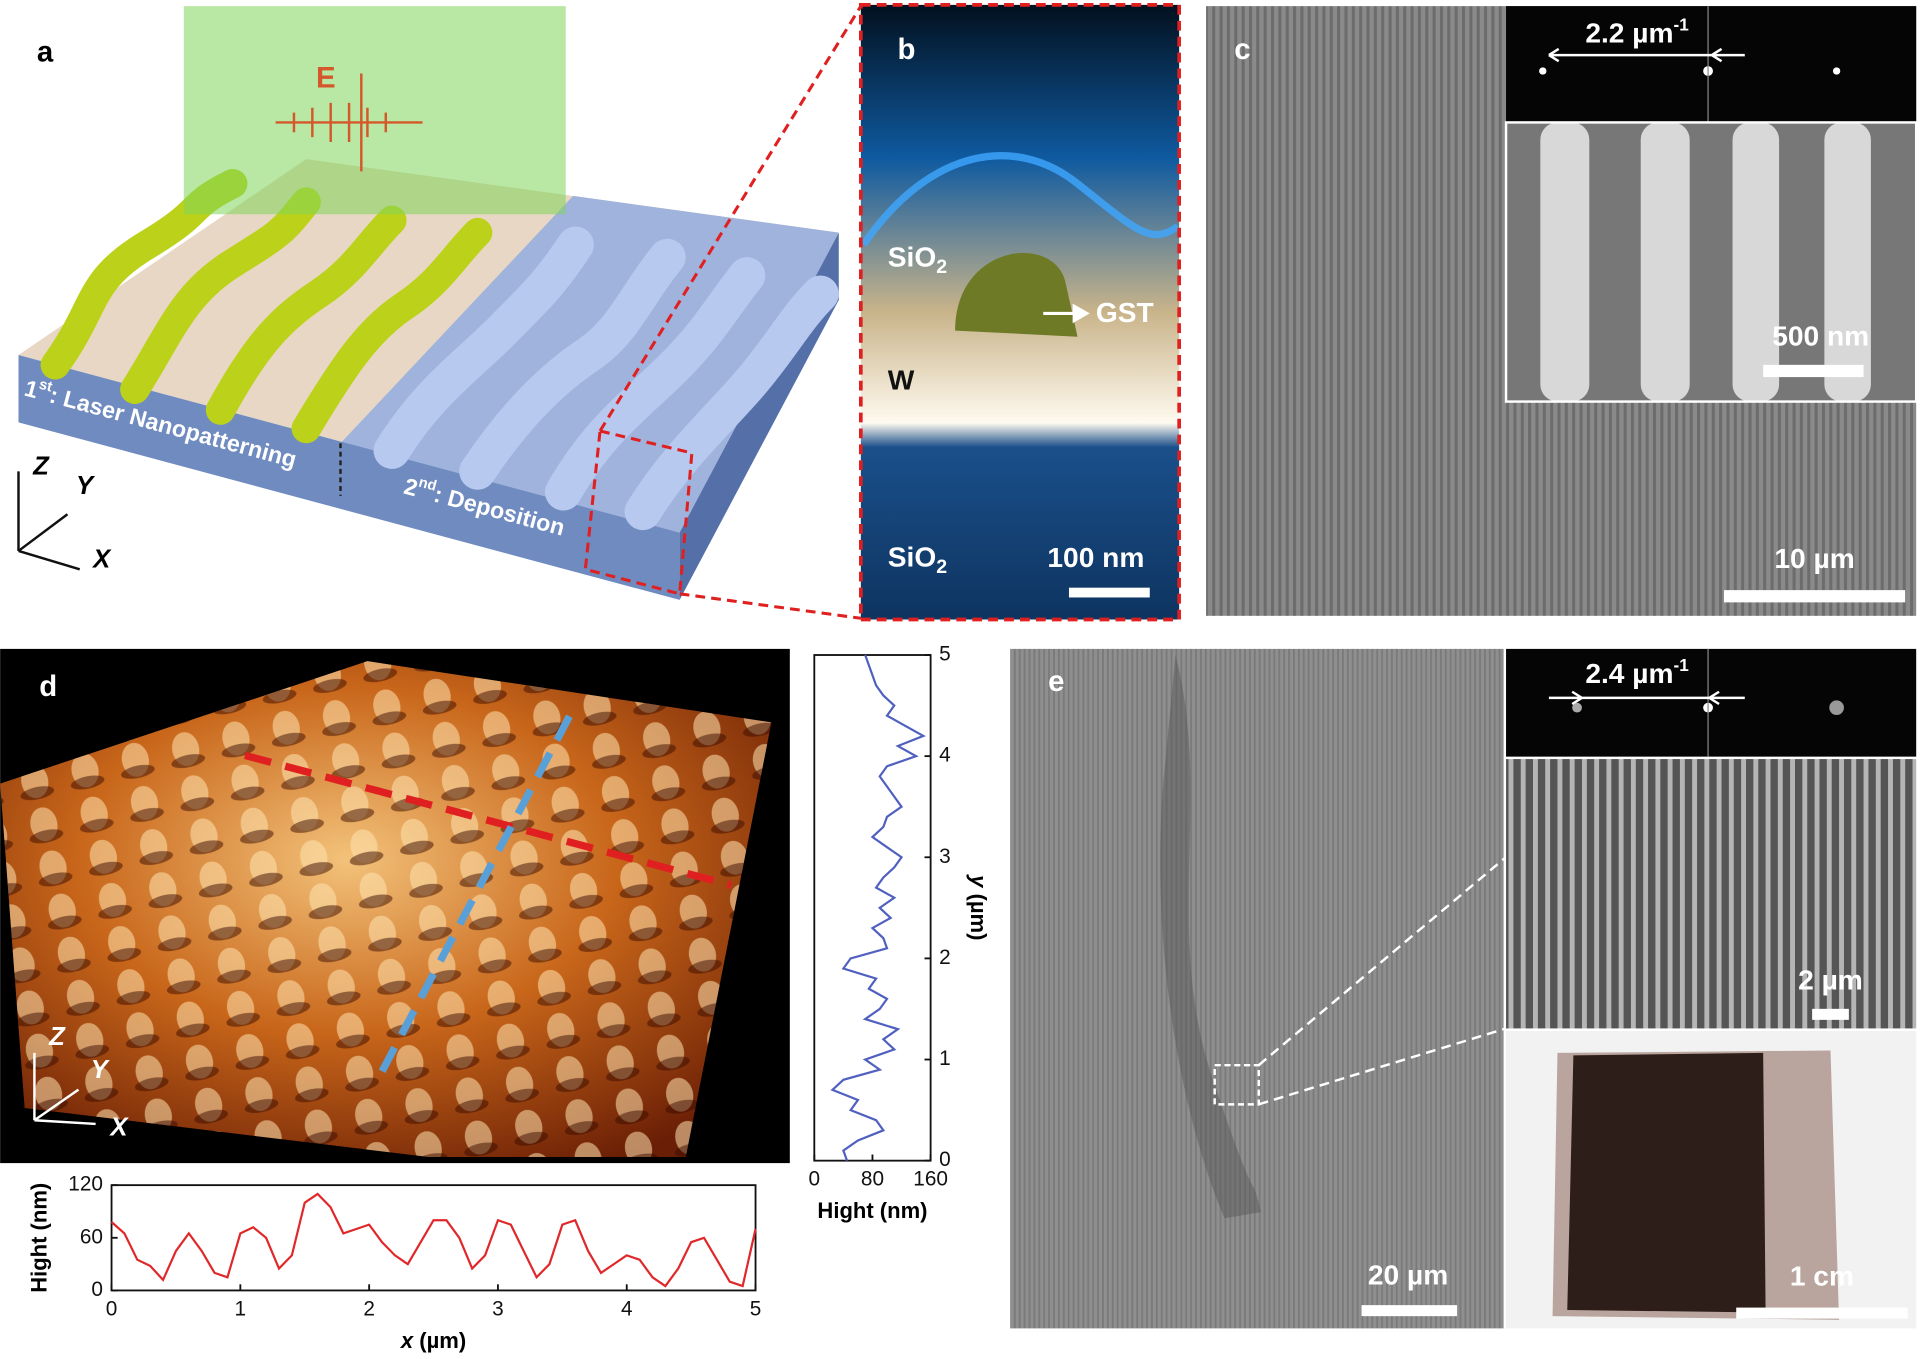  I want to click on panel-label: a, so click(45, 52).